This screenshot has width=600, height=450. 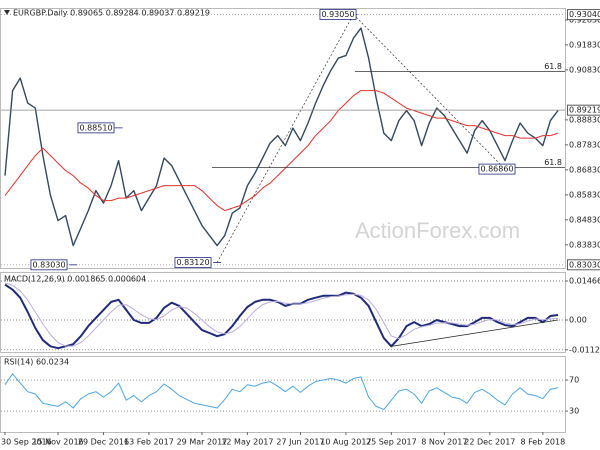 What do you see at coordinates (300, 442) in the screenshot?
I see `x-tick-label: 27 Jun 2017` at bounding box center [300, 442].